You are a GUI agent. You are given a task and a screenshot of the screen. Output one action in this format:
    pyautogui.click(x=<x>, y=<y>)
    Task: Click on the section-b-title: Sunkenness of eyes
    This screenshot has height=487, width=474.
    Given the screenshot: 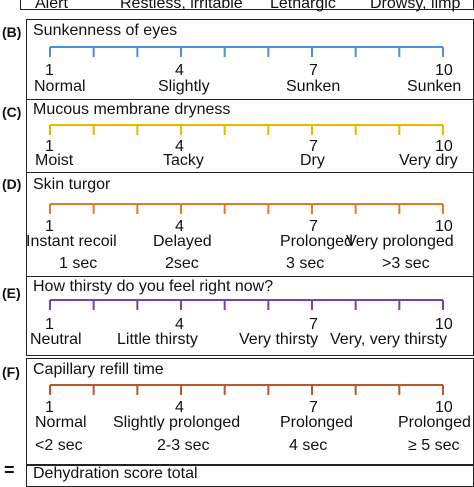 What is the action you would take?
    pyautogui.click(x=105, y=30)
    